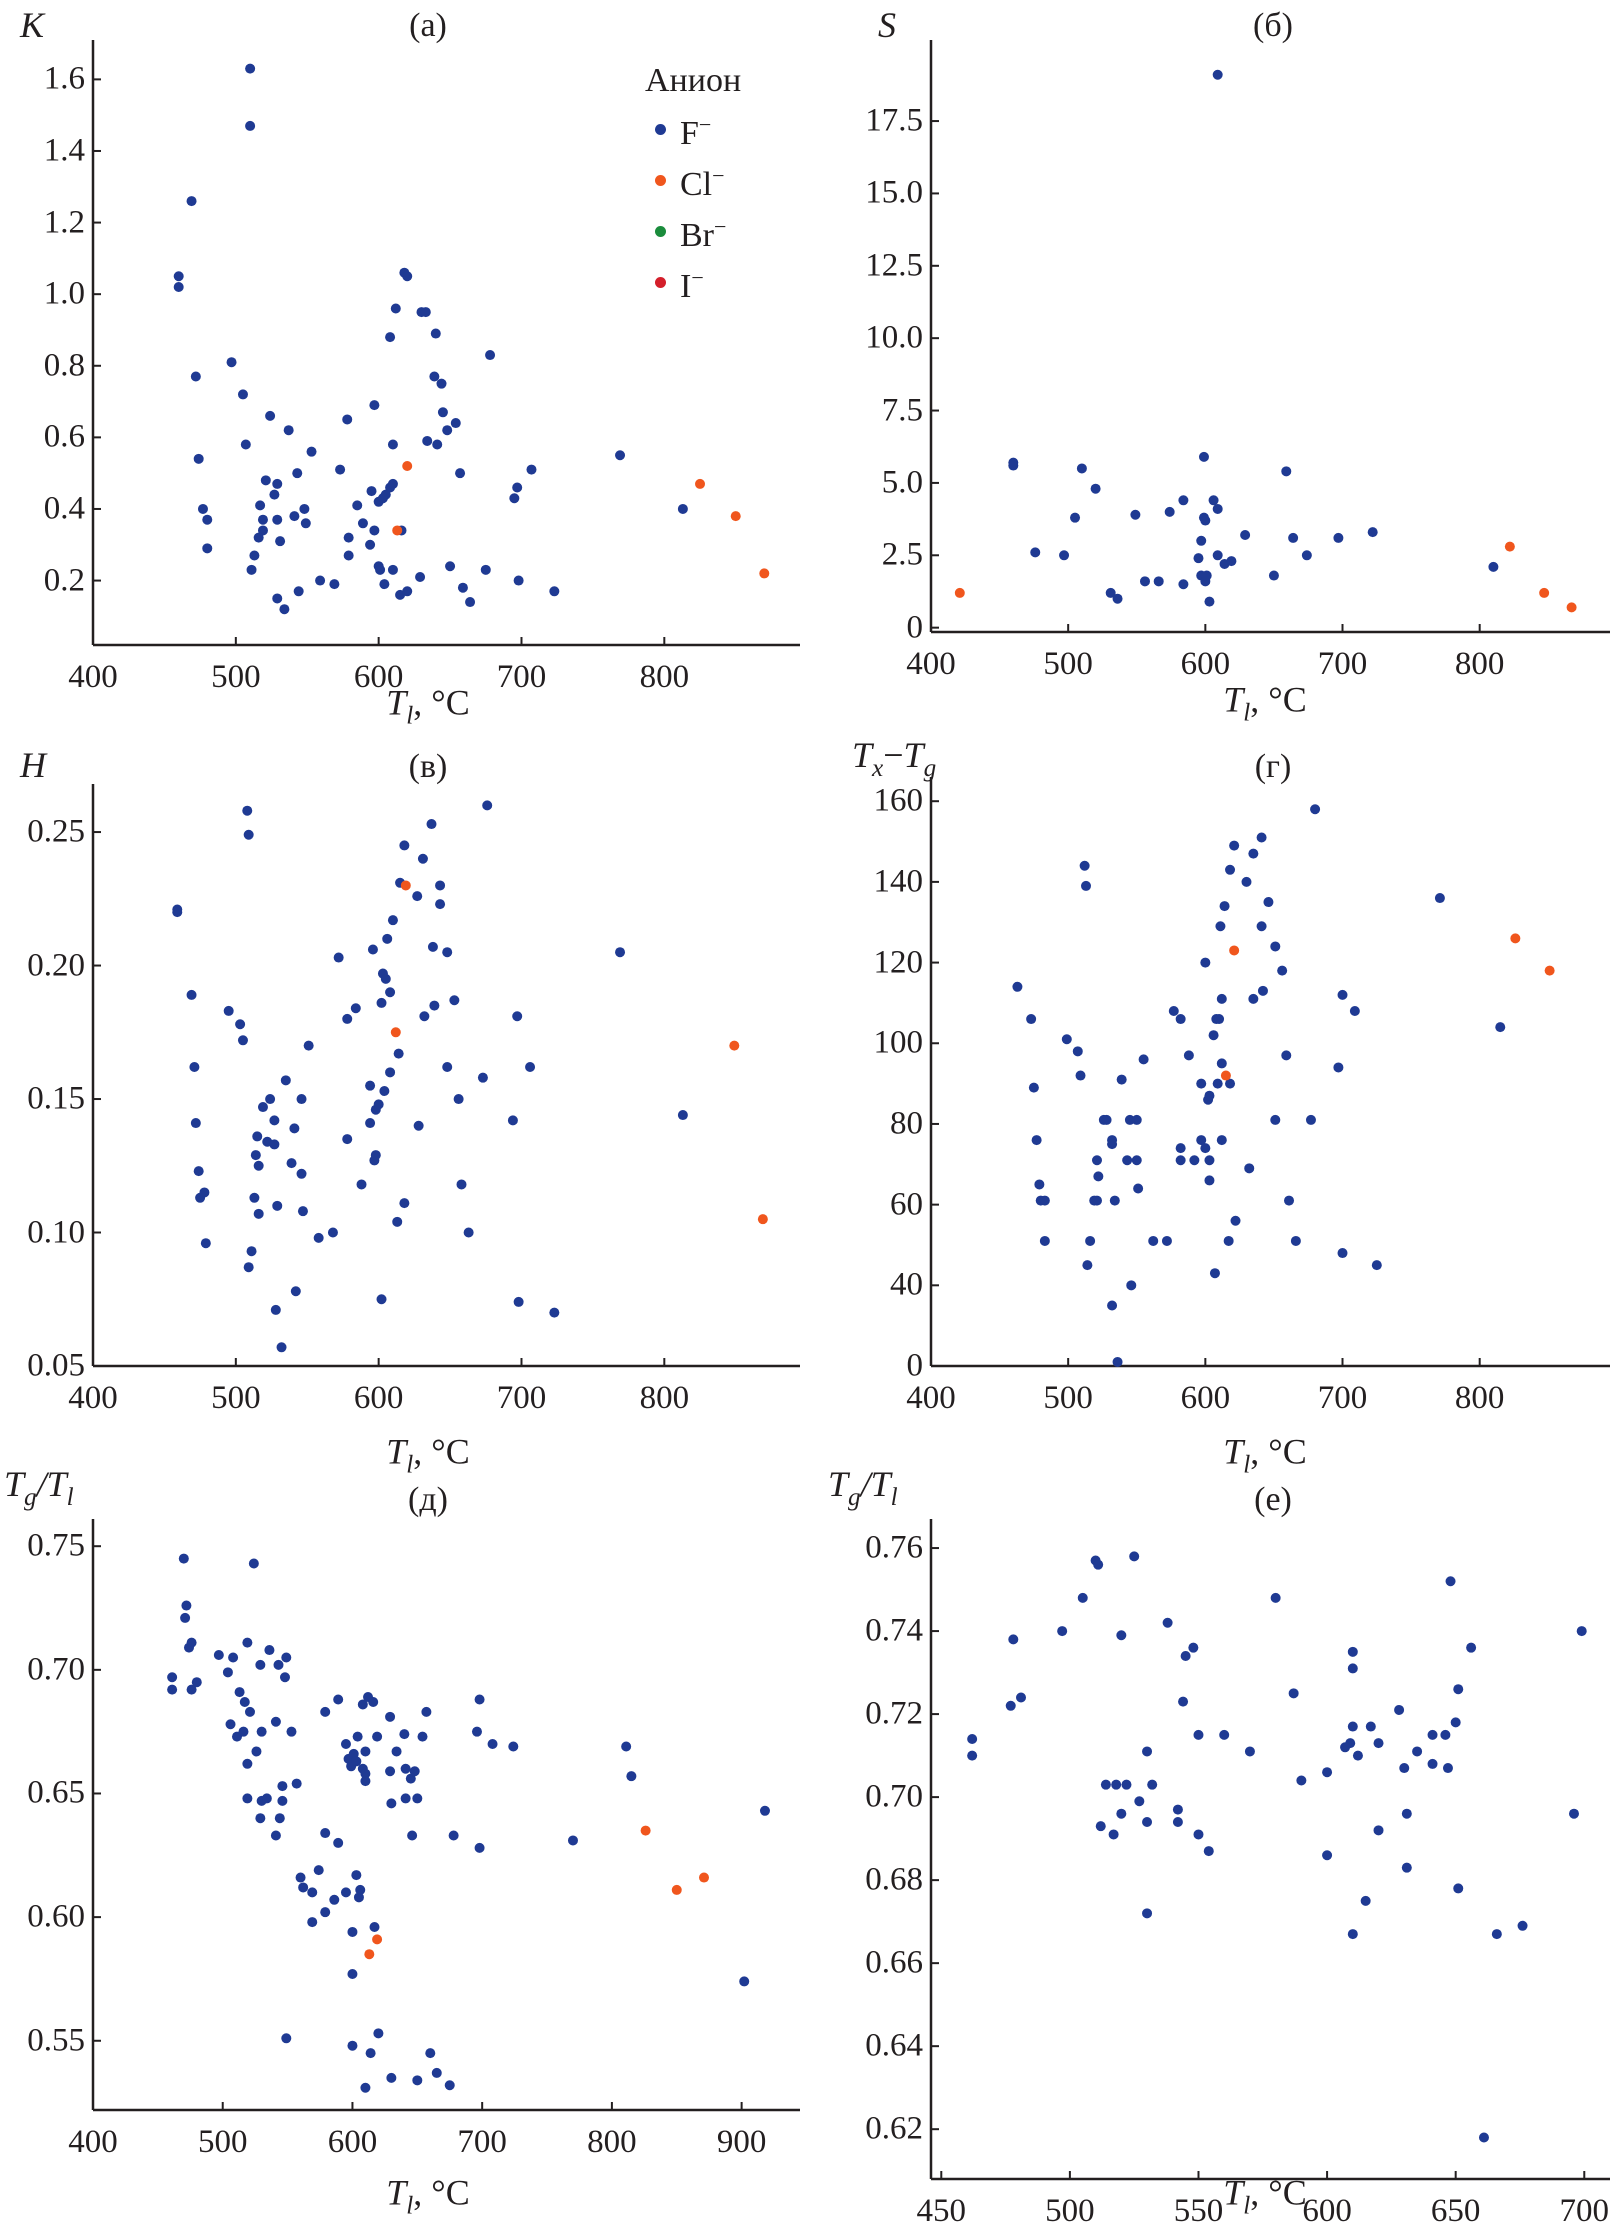 The width and height of the screenshot is (1623, 2237). I want to click on legend-label: Cl−, so click(702, 180).